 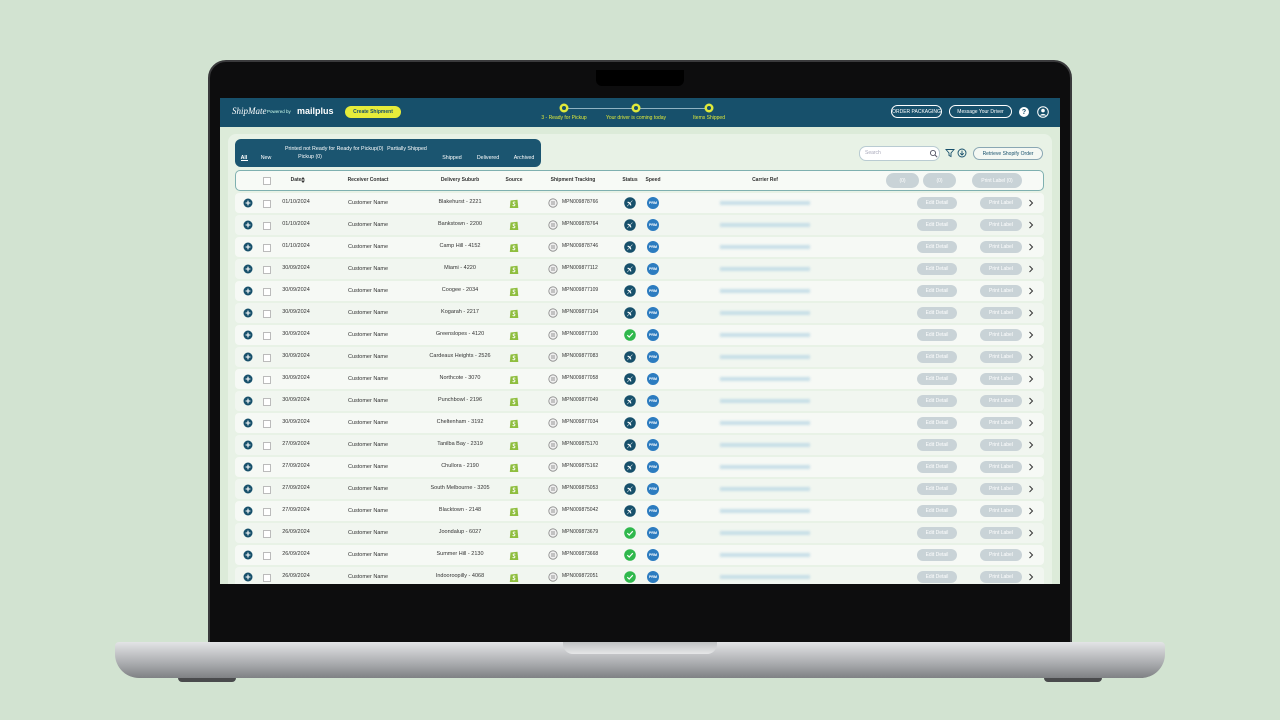 What do you see at coordinates (997, 180) in the screenshot?
I see `header-button: Print Label (0)` at bounding box center [997, 180].